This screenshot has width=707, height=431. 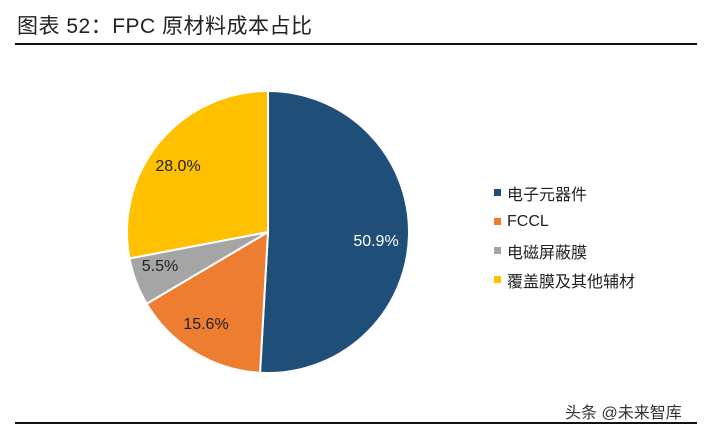 What do you see at coordinates (623, 413) in the screenshot?
I see `source-watermark: 头条 @未来智库` at bounding box center [623, 413].